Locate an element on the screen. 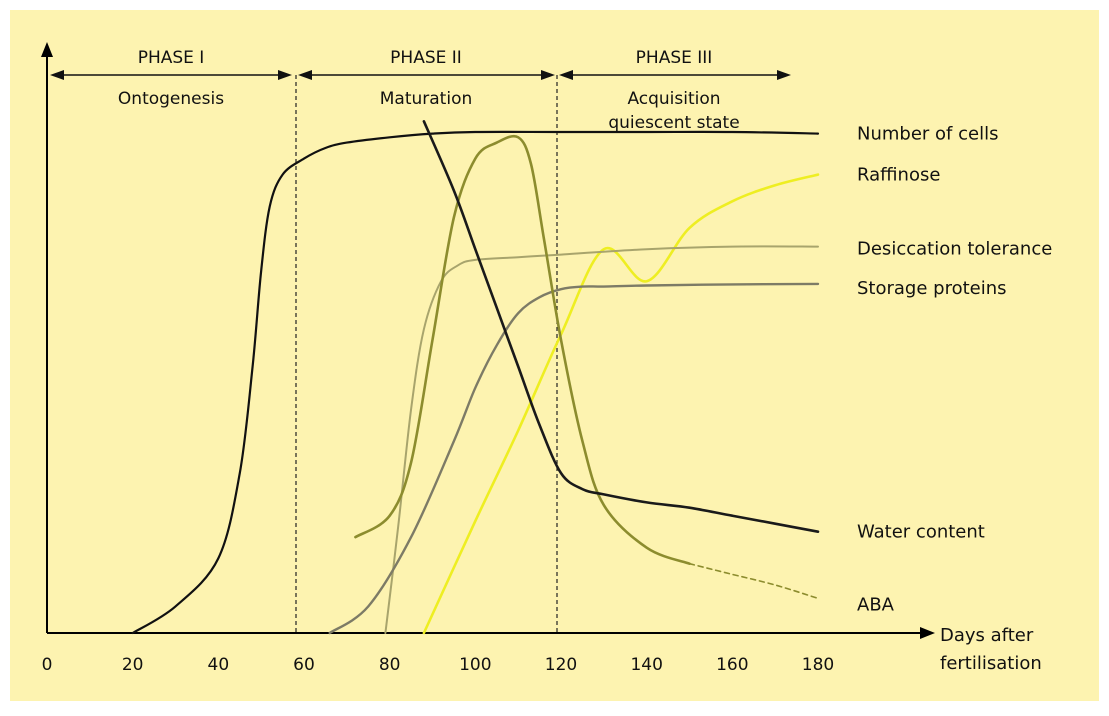 This screenshot has height=716, width=1109. x-tick-label: 80 is located at coordinates (390, 665).